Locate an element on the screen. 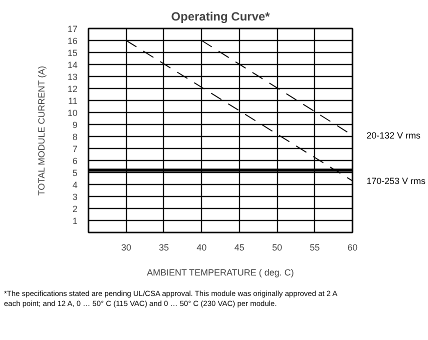  y-tick-label: 11 is located at coordinates (73, 101).